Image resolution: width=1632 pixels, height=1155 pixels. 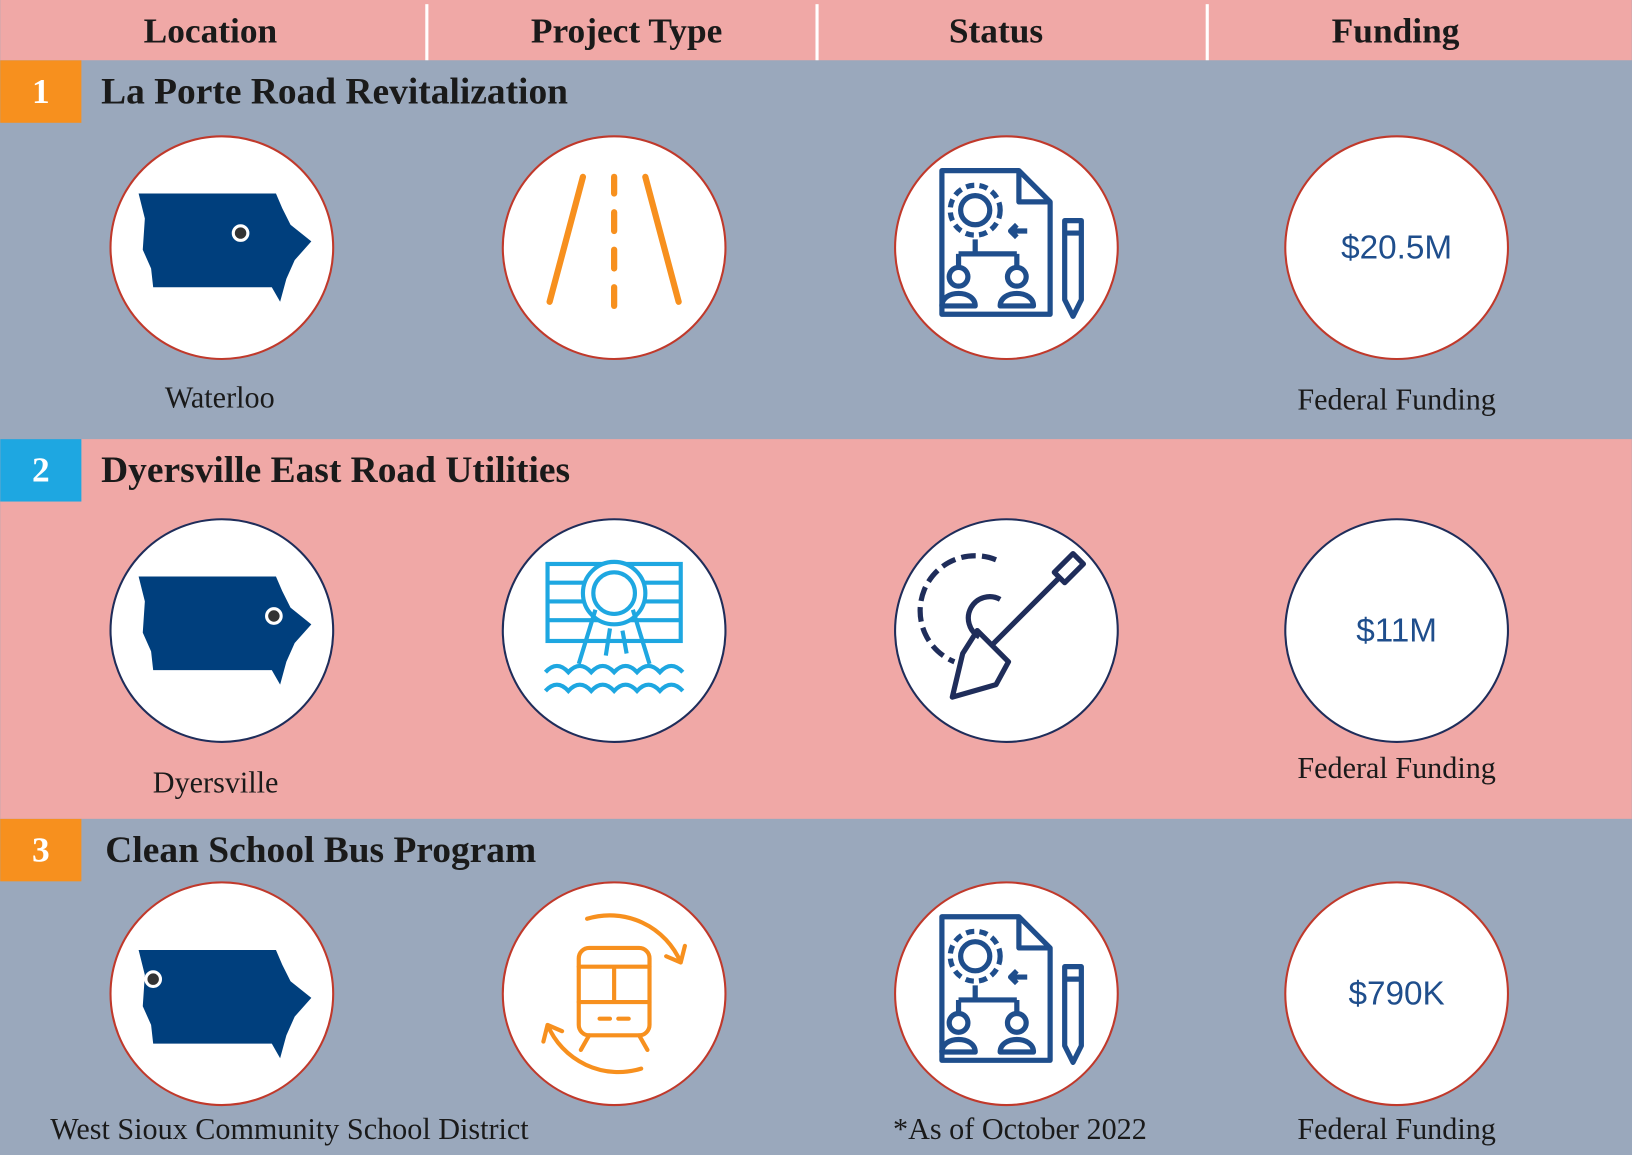 I want to click on column-header: Status, so click(x=996, y=30).